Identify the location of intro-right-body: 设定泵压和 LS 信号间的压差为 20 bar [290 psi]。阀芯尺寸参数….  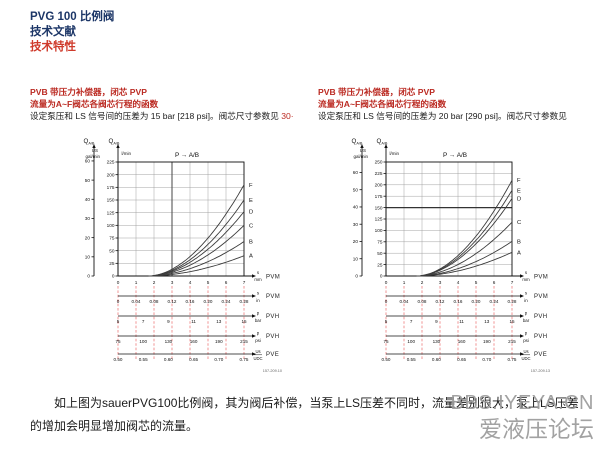
(457, 116).